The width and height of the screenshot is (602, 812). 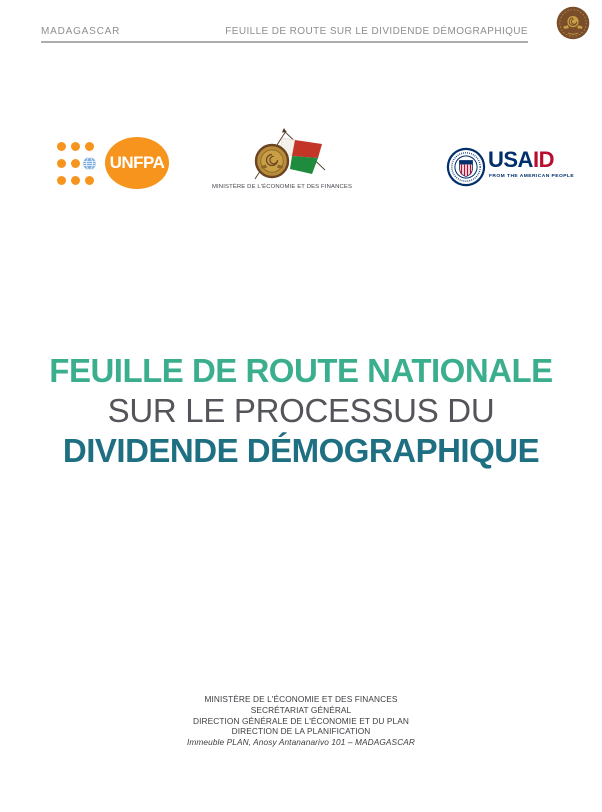 I want to click on ministry-caption: MINISTÈRE DE L'ÉCONOMIE ET DES FINANCES, so click(x=282, y=187).